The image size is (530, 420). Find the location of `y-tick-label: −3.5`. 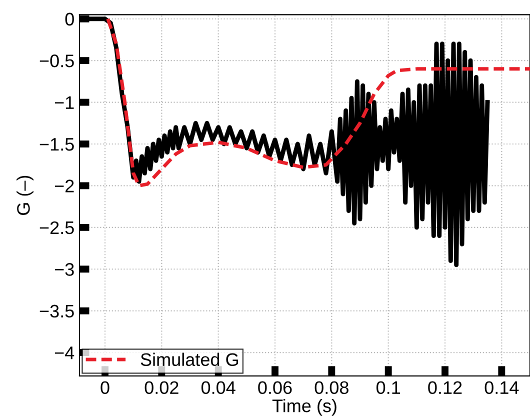

y-tick-label: −3.5 is located at coordinates (57, 311).